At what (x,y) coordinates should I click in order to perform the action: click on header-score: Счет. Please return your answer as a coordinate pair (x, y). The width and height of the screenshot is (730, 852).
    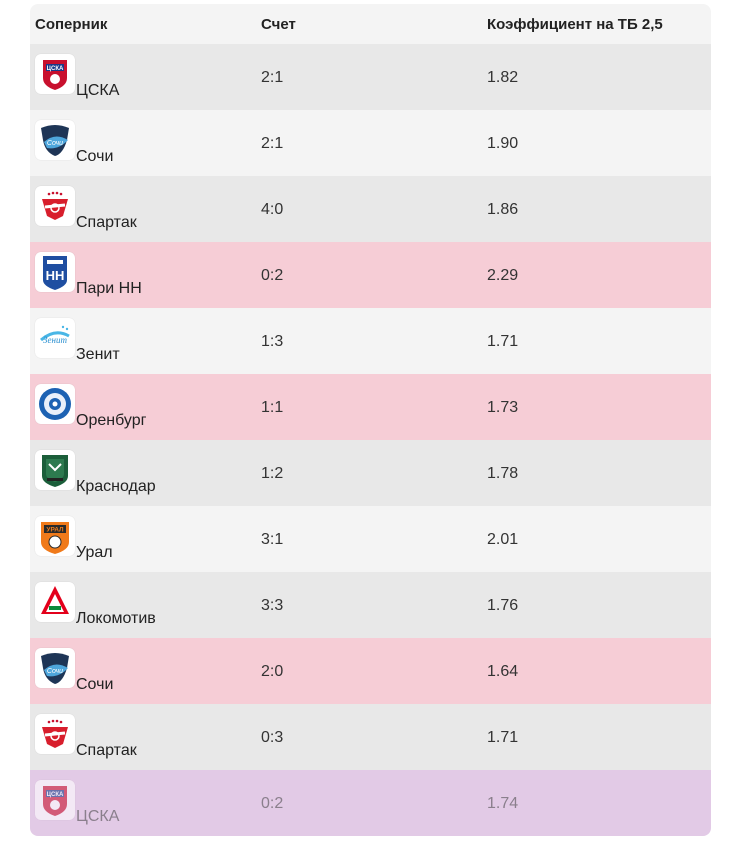
    Looking at the image, I should click on (278, 24).